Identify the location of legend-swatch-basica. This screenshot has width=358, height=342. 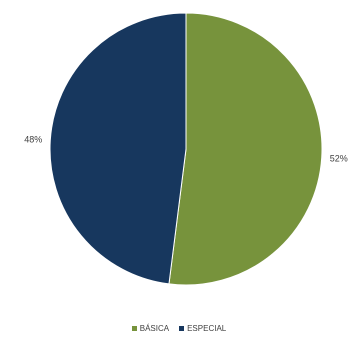
(134, 328).